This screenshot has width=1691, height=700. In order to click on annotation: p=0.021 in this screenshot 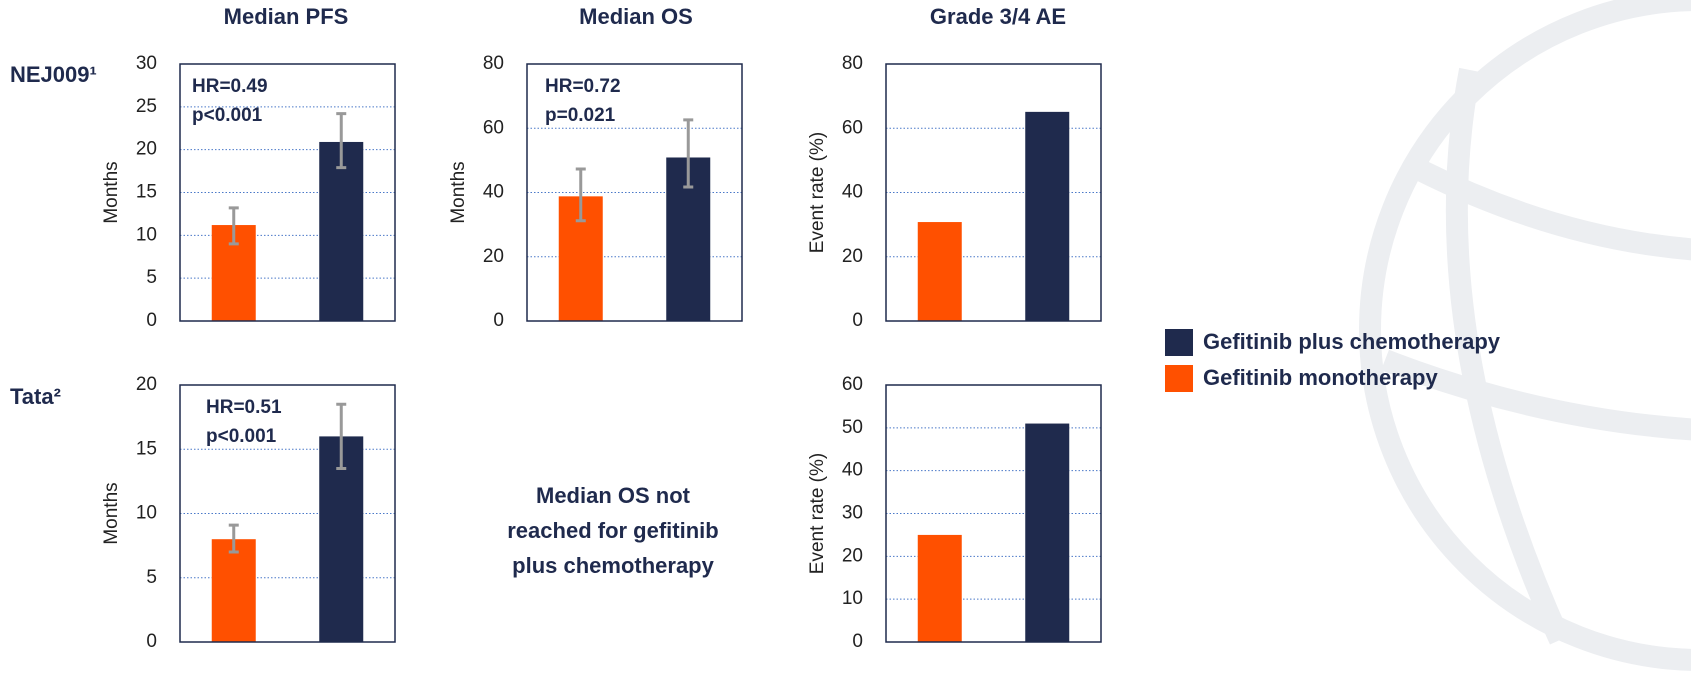, I will do `click(580, 115)`.